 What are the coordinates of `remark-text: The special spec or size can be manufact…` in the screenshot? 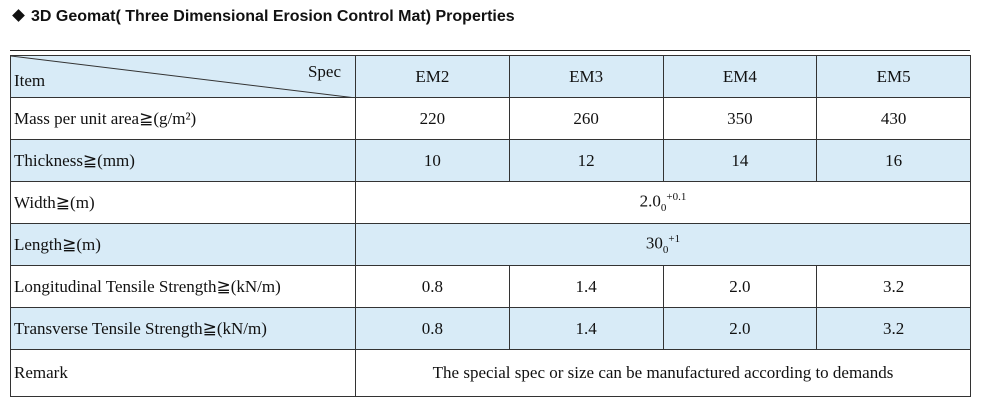 It's located at (663, 373).